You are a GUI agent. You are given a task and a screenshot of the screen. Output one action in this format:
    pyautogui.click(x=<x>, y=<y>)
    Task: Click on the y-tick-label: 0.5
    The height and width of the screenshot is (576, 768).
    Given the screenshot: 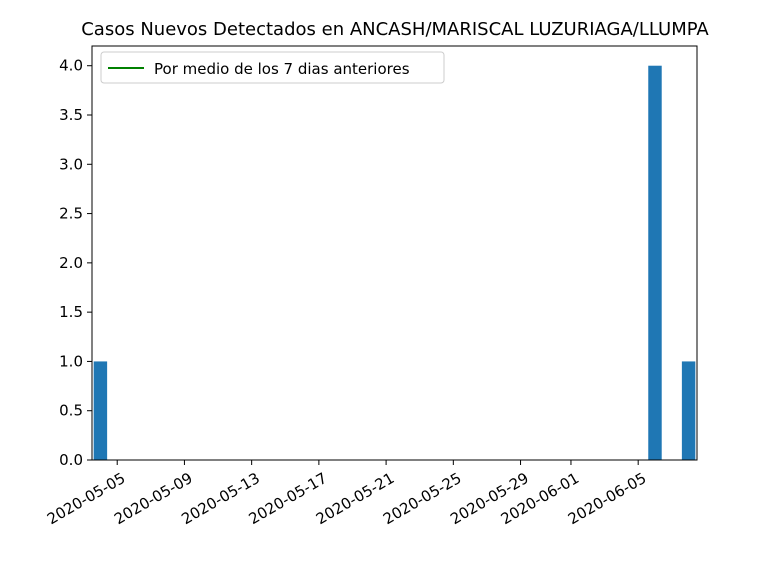 What is the action you would take?
    pyautogui.click(x=71, y=411)
    